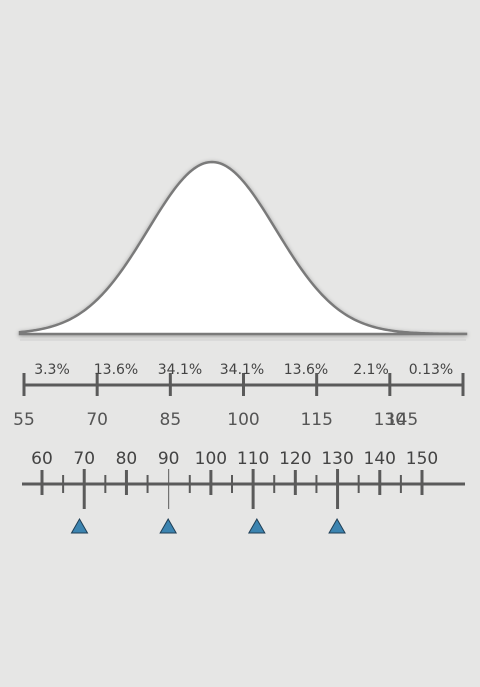 This screenshot has width=480, height=687. I want to click on score-scale-ticks, so click(232, 489).